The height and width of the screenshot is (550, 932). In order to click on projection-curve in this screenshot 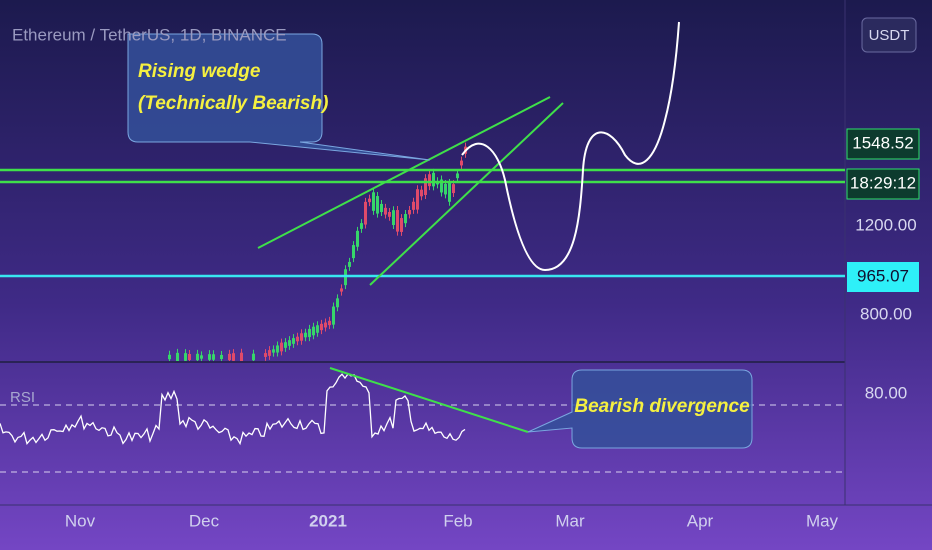, I will do `click(570, 146)`.